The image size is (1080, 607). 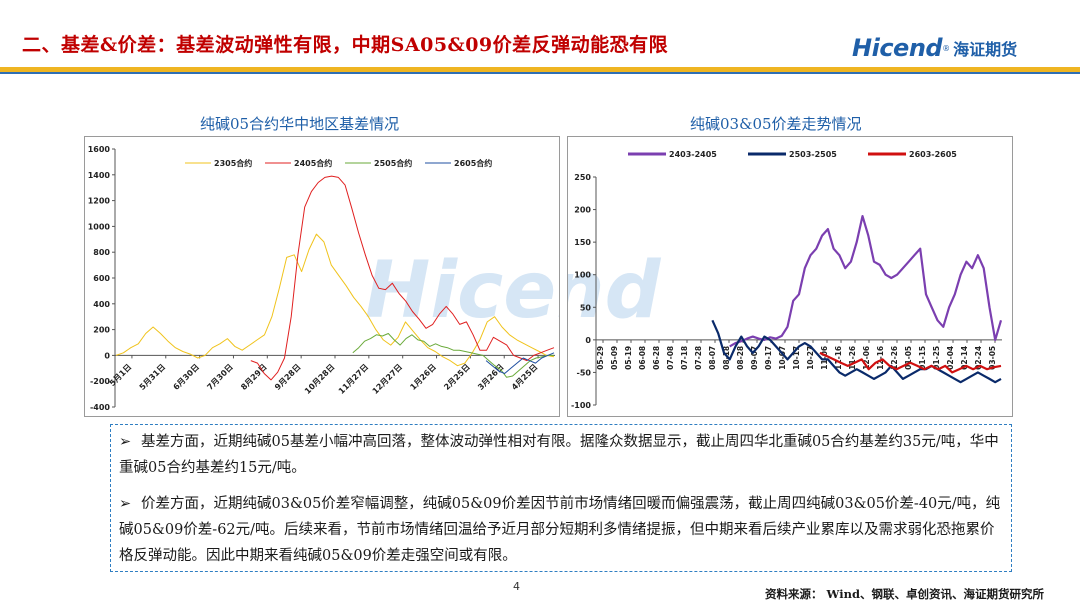 What do you see at coordinates (99, 175) in the screenshot?
I see `y-tick-label: 1400` at bounding box center [99, 175].